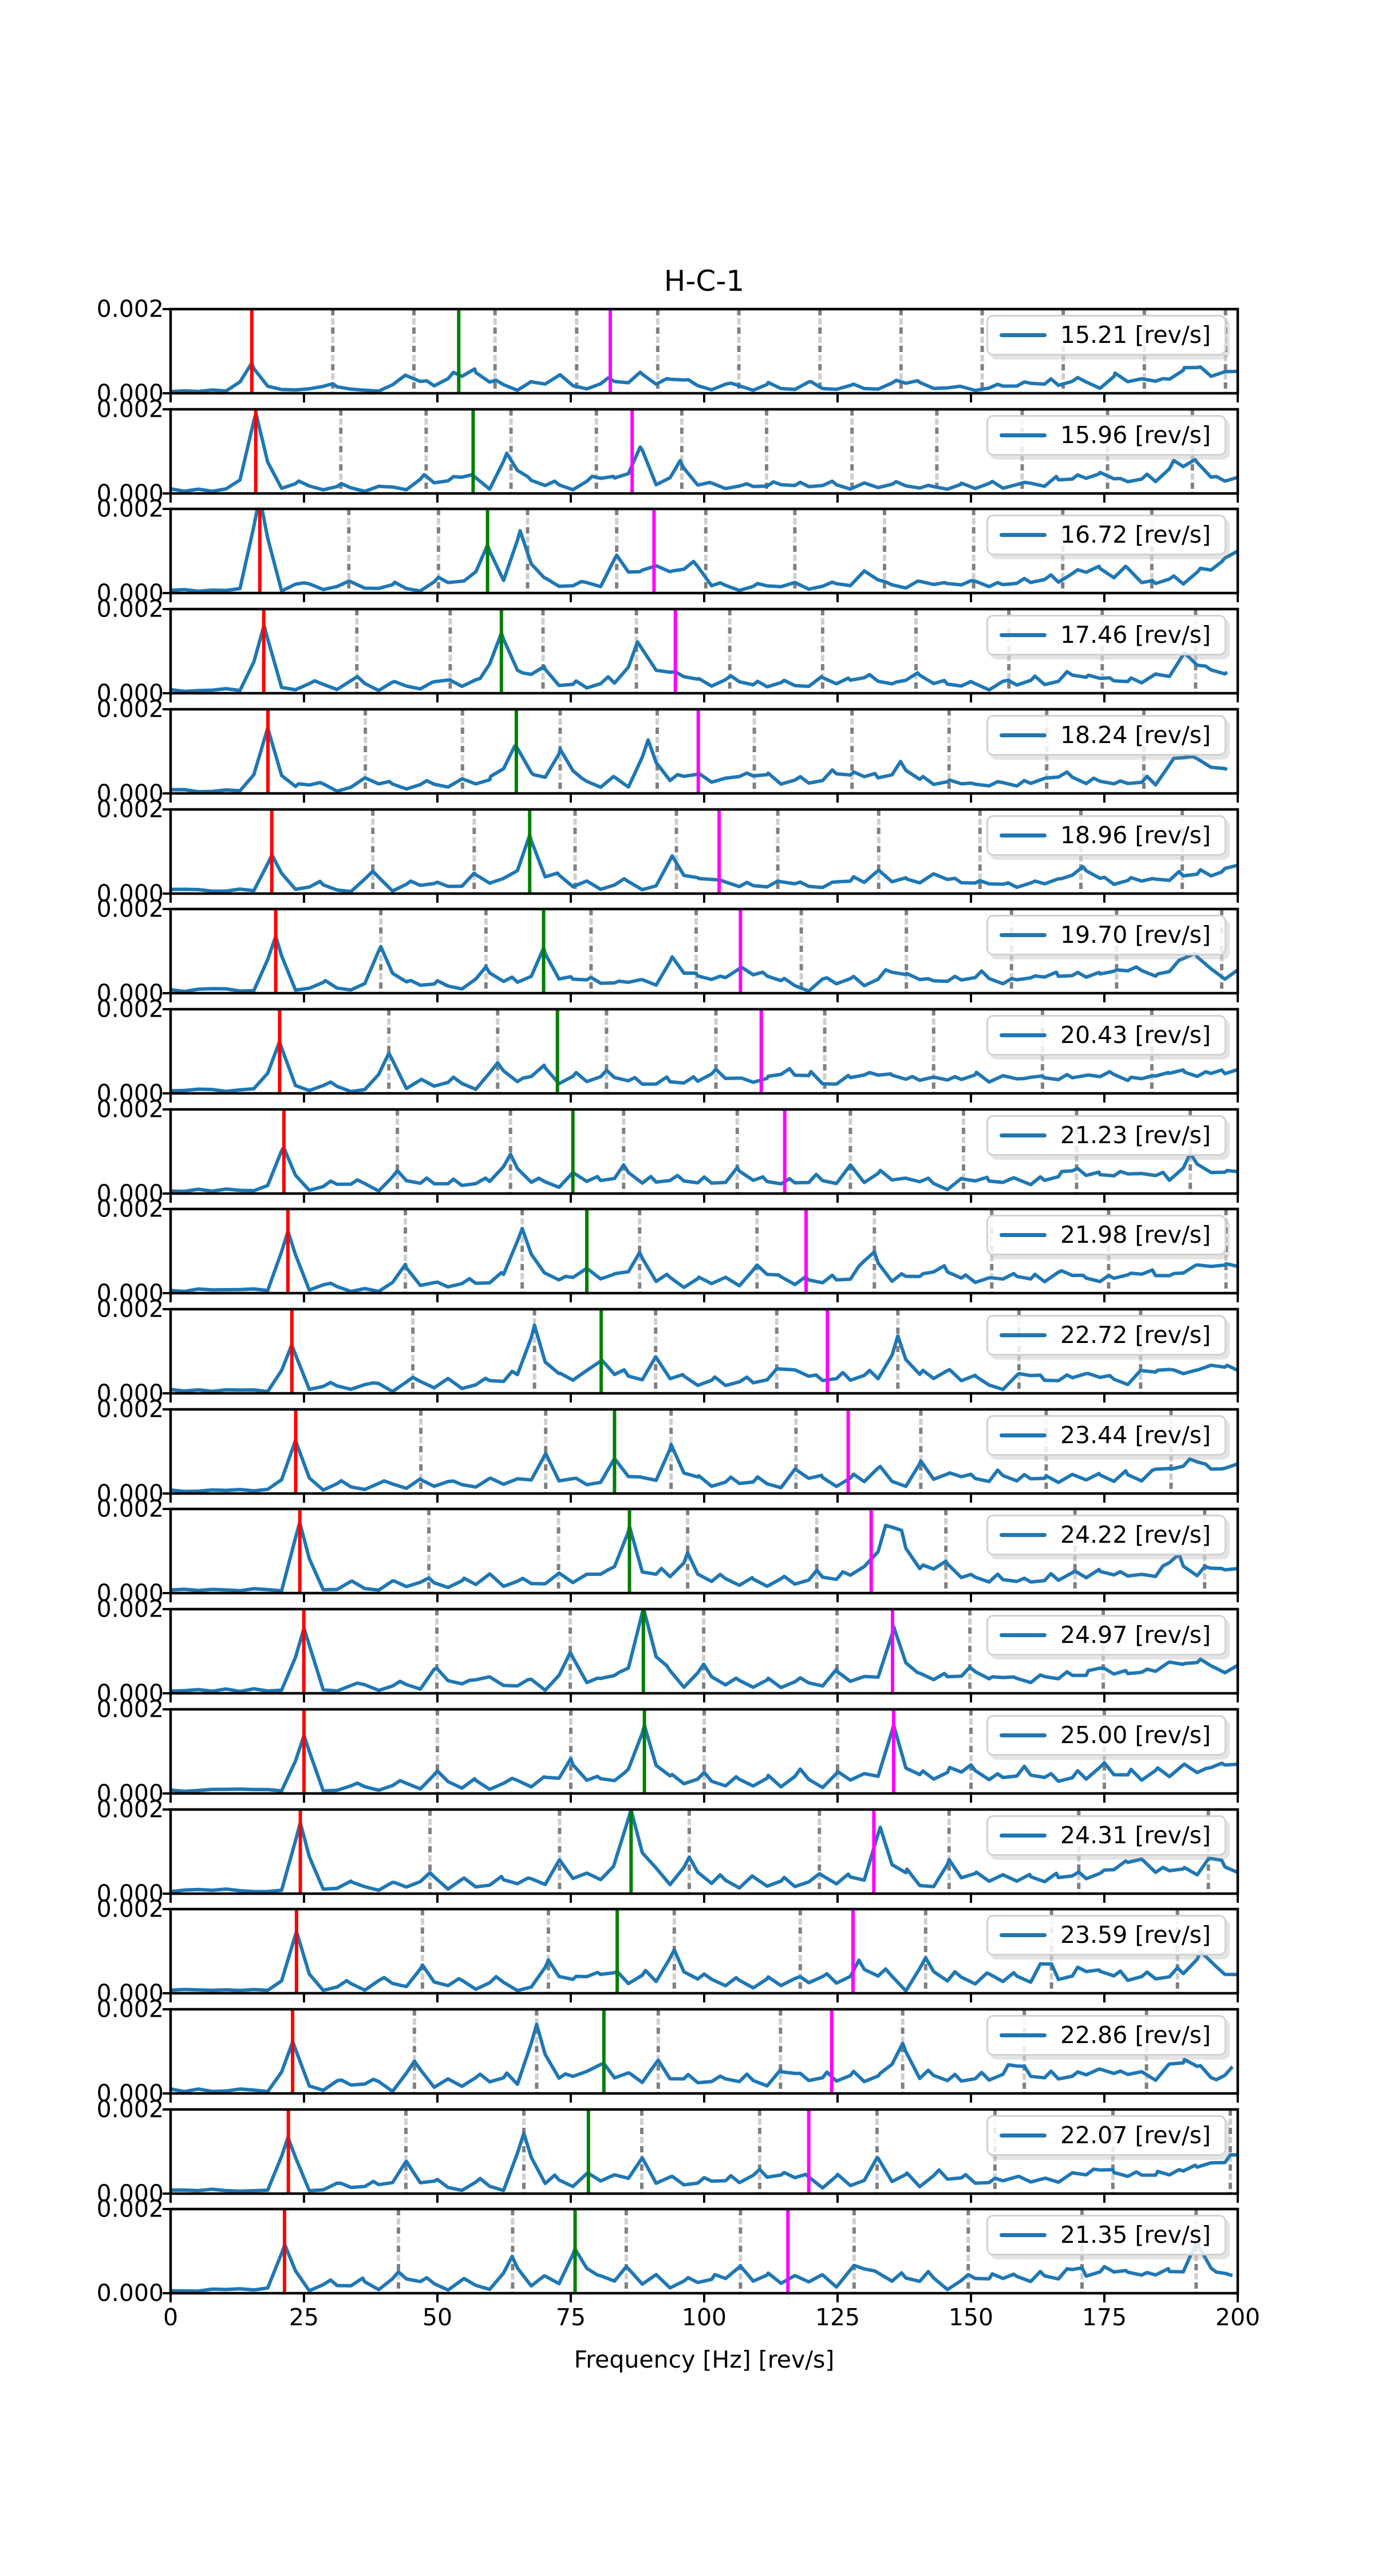 The image size is (1374, 2576). I want to click on x-tick-label: 50, so click(437, 2317).